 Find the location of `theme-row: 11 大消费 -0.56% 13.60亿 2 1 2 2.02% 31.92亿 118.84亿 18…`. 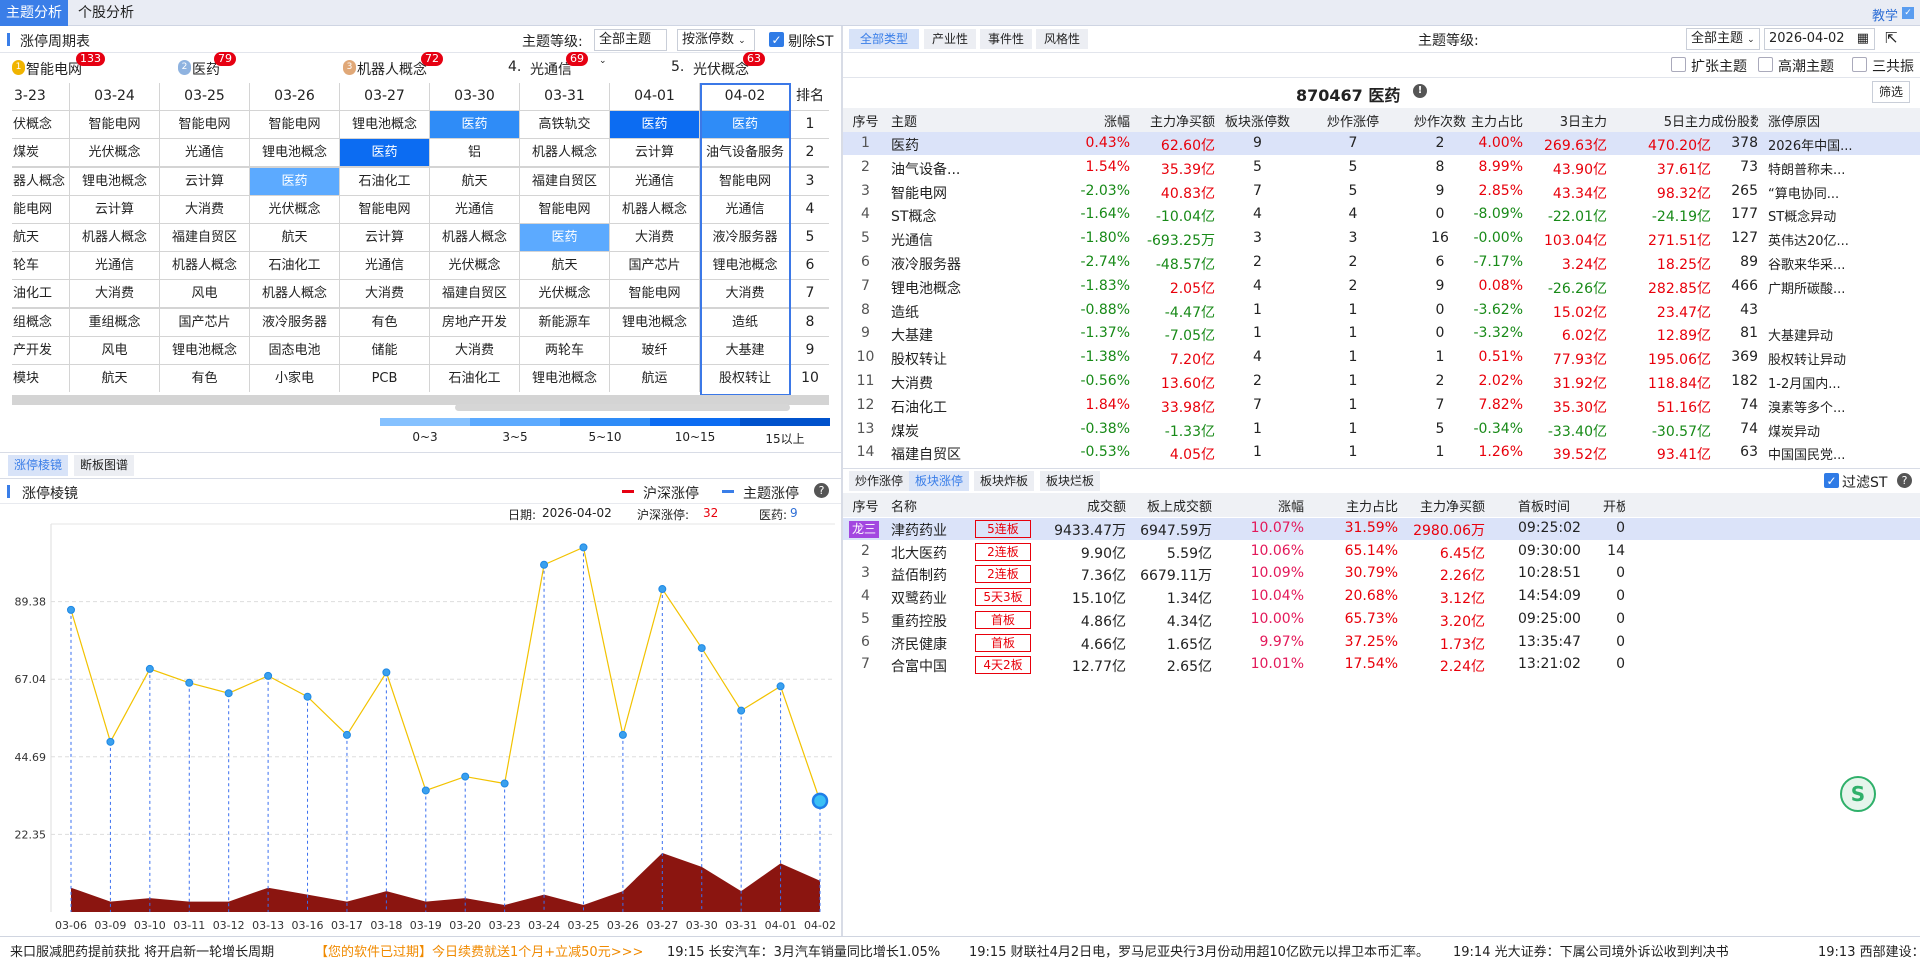

theme-row: 11 大消费 -0.56% 13.60亿 2 1 2 2.02% 31.92亿 118.84亿 18… is located at coordinates (1381, 381).